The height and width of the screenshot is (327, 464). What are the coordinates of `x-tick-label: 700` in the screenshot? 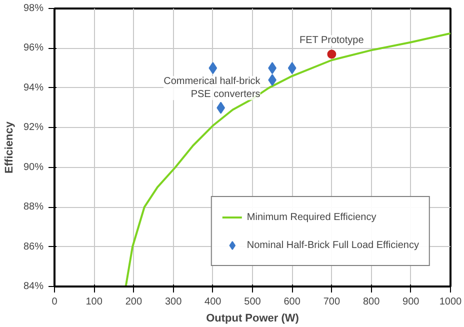 It's located at (331, 302).